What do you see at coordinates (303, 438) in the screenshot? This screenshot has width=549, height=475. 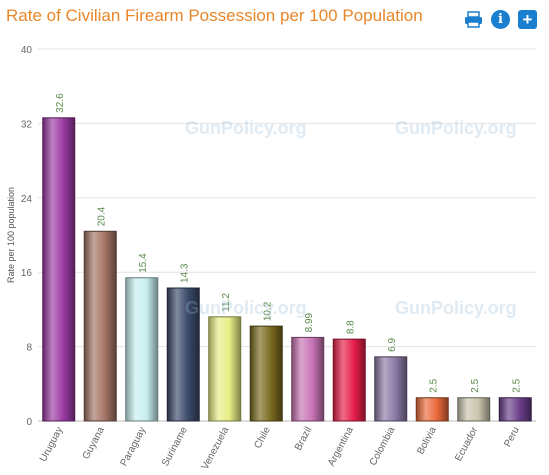 I see `x-tick-label: Brazil` at bounding box center [303, 438].